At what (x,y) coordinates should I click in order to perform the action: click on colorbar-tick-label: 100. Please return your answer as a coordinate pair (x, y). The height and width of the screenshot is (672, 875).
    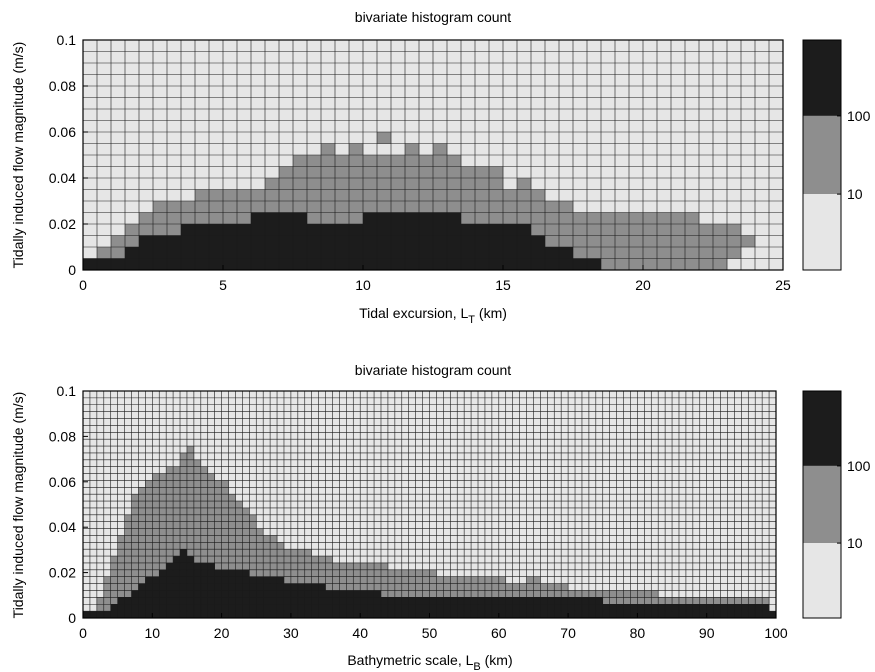
    Looking at the image, I should click on (859, 116).